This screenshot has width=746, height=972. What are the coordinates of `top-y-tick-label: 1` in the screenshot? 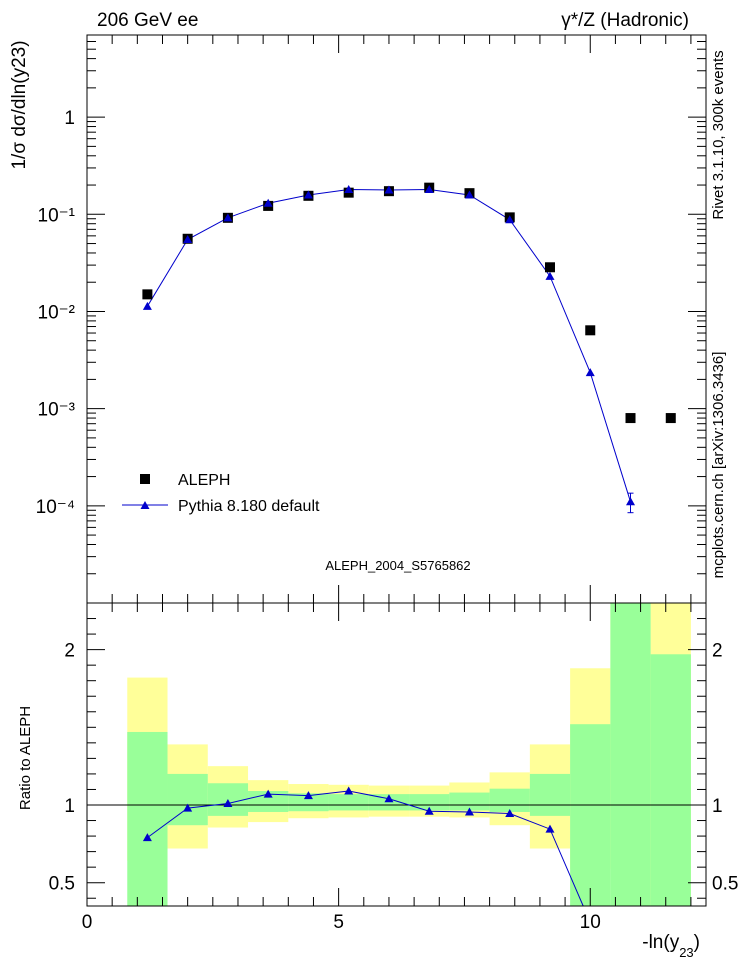 It's located at (69, 118).